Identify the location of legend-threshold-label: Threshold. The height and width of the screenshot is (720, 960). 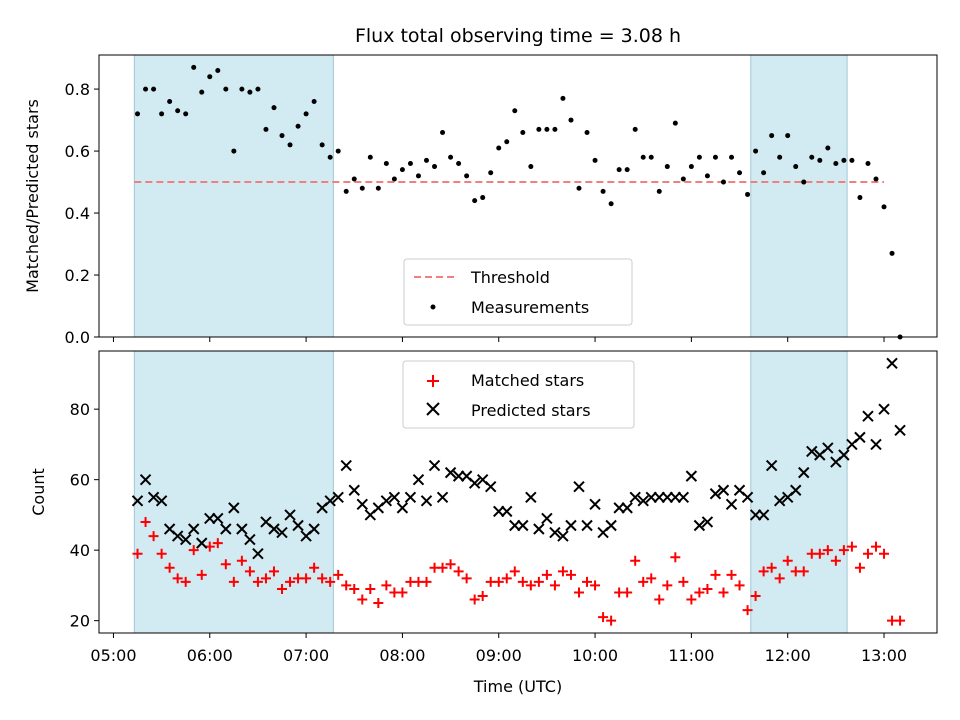
(510, 277).